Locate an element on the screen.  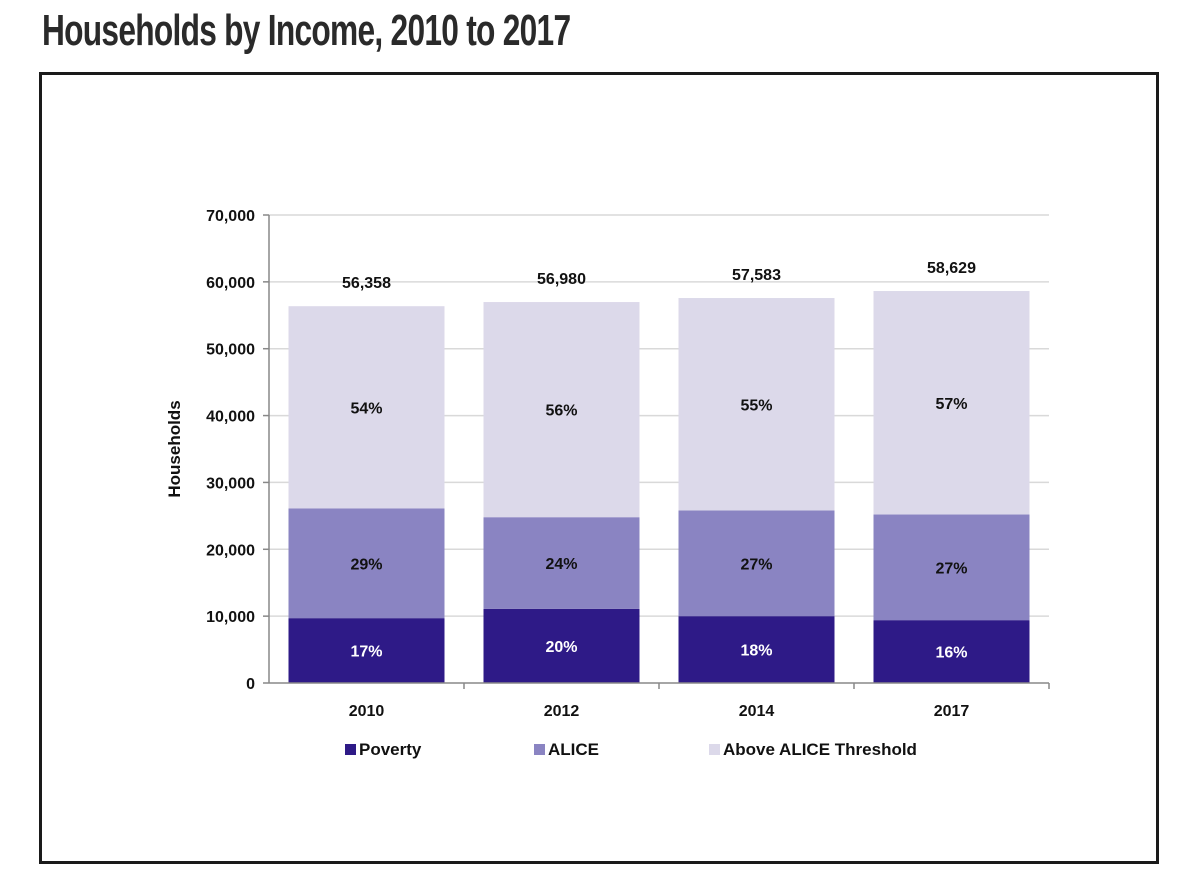
legend-label: ALICE is located at coordinates (573, 749).